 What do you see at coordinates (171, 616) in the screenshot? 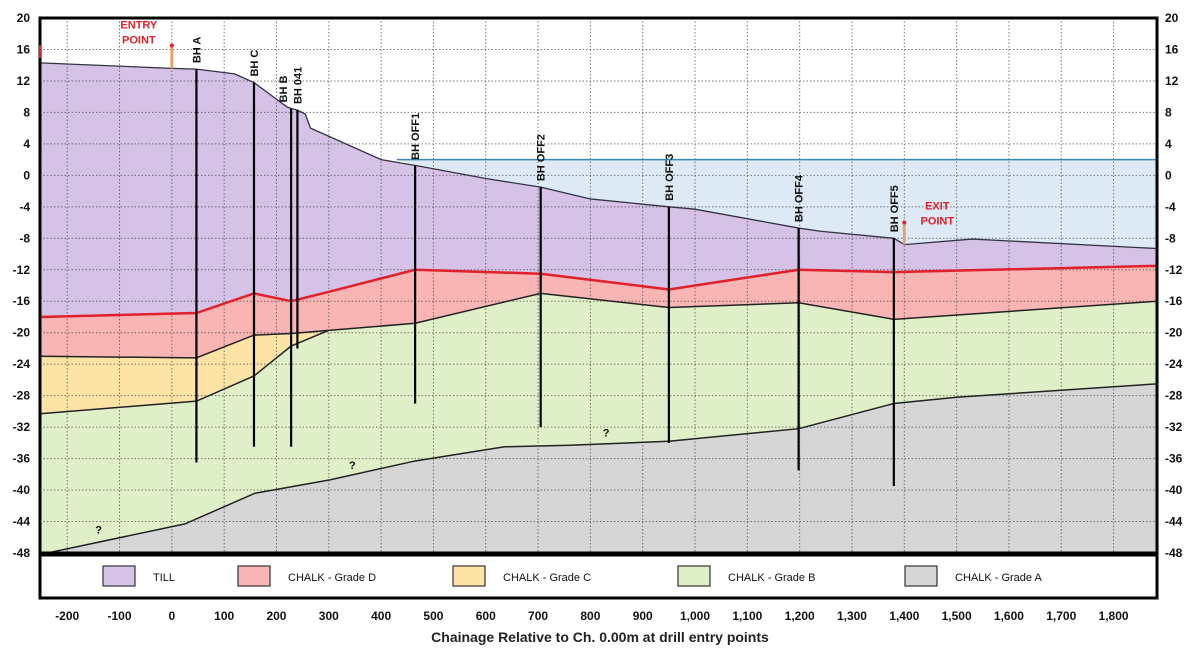
I see `x-tick-label: 0` at bounding box center [171, 616].